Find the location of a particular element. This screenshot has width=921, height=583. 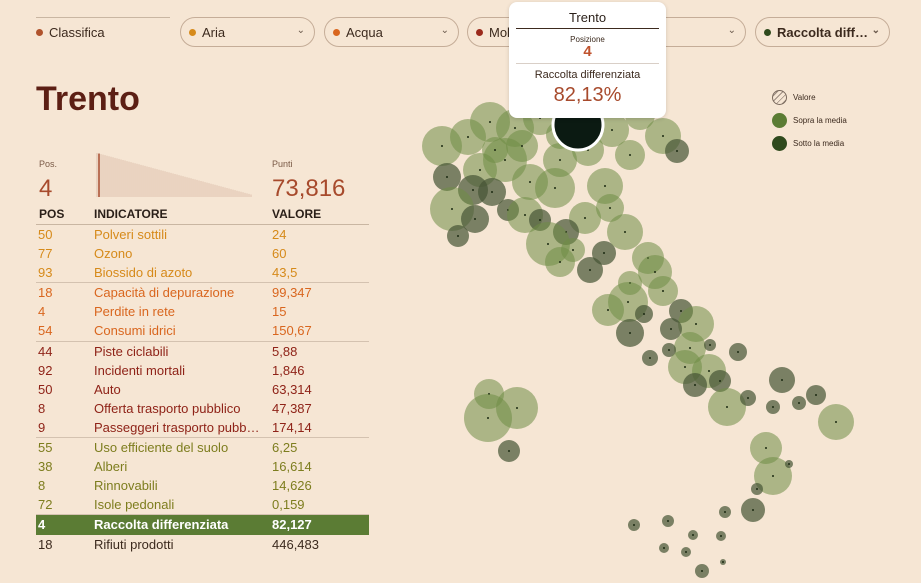

row-indicator: Ozono is located at coordinates (113, 254).